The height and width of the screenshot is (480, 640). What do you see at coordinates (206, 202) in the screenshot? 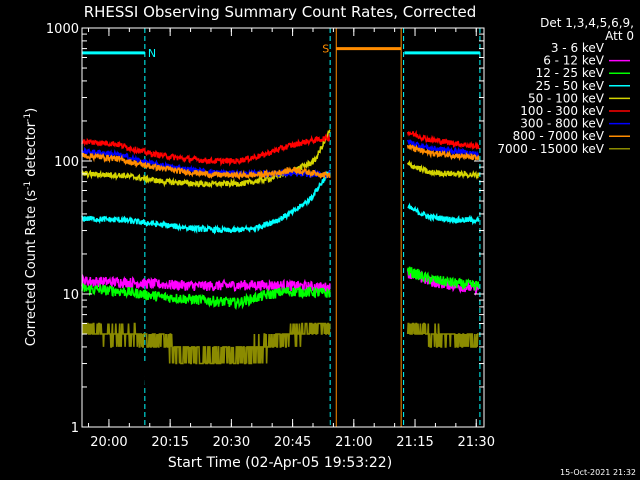
I see `series-line-4-seg1` at bounding box center [206, 202].